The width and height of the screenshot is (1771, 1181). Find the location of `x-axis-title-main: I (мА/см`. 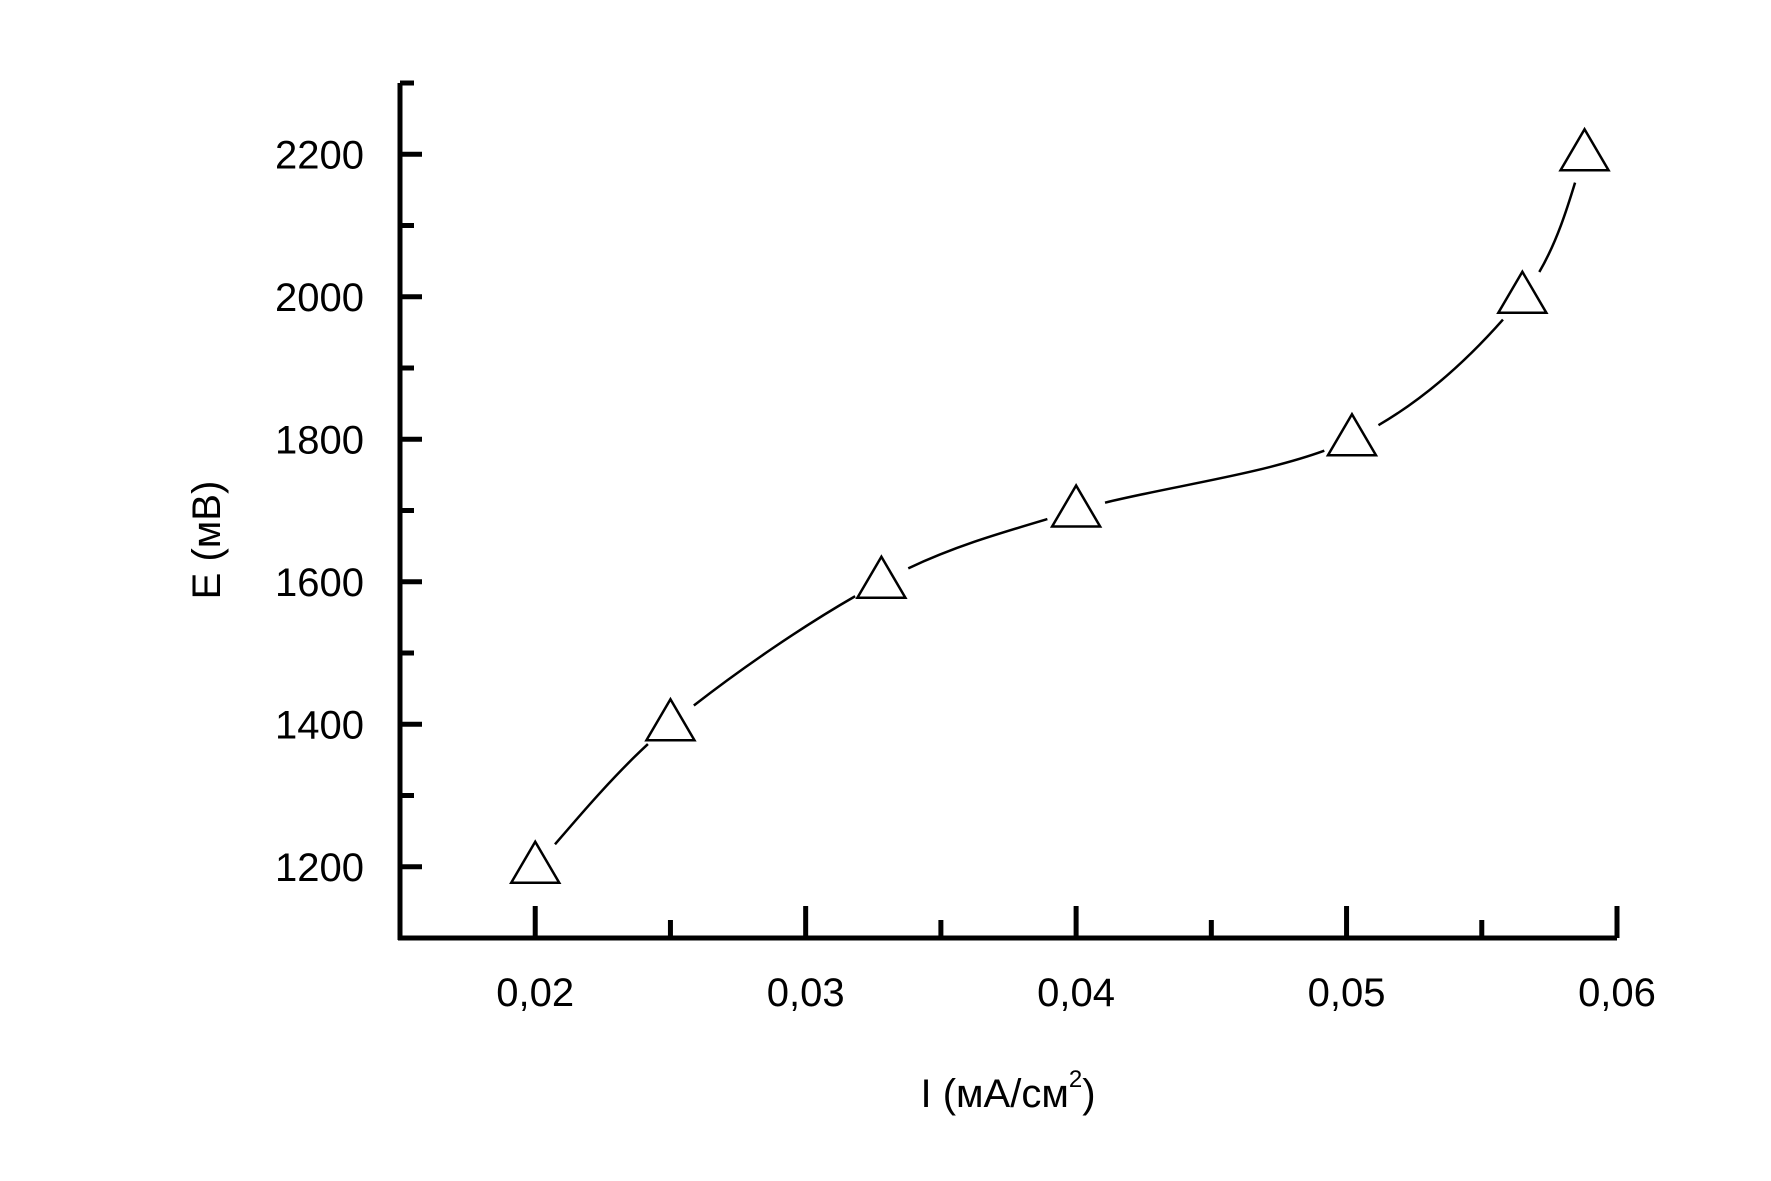

x-axis-title-main: I (мА/см is located at coordinates (994, 1094).